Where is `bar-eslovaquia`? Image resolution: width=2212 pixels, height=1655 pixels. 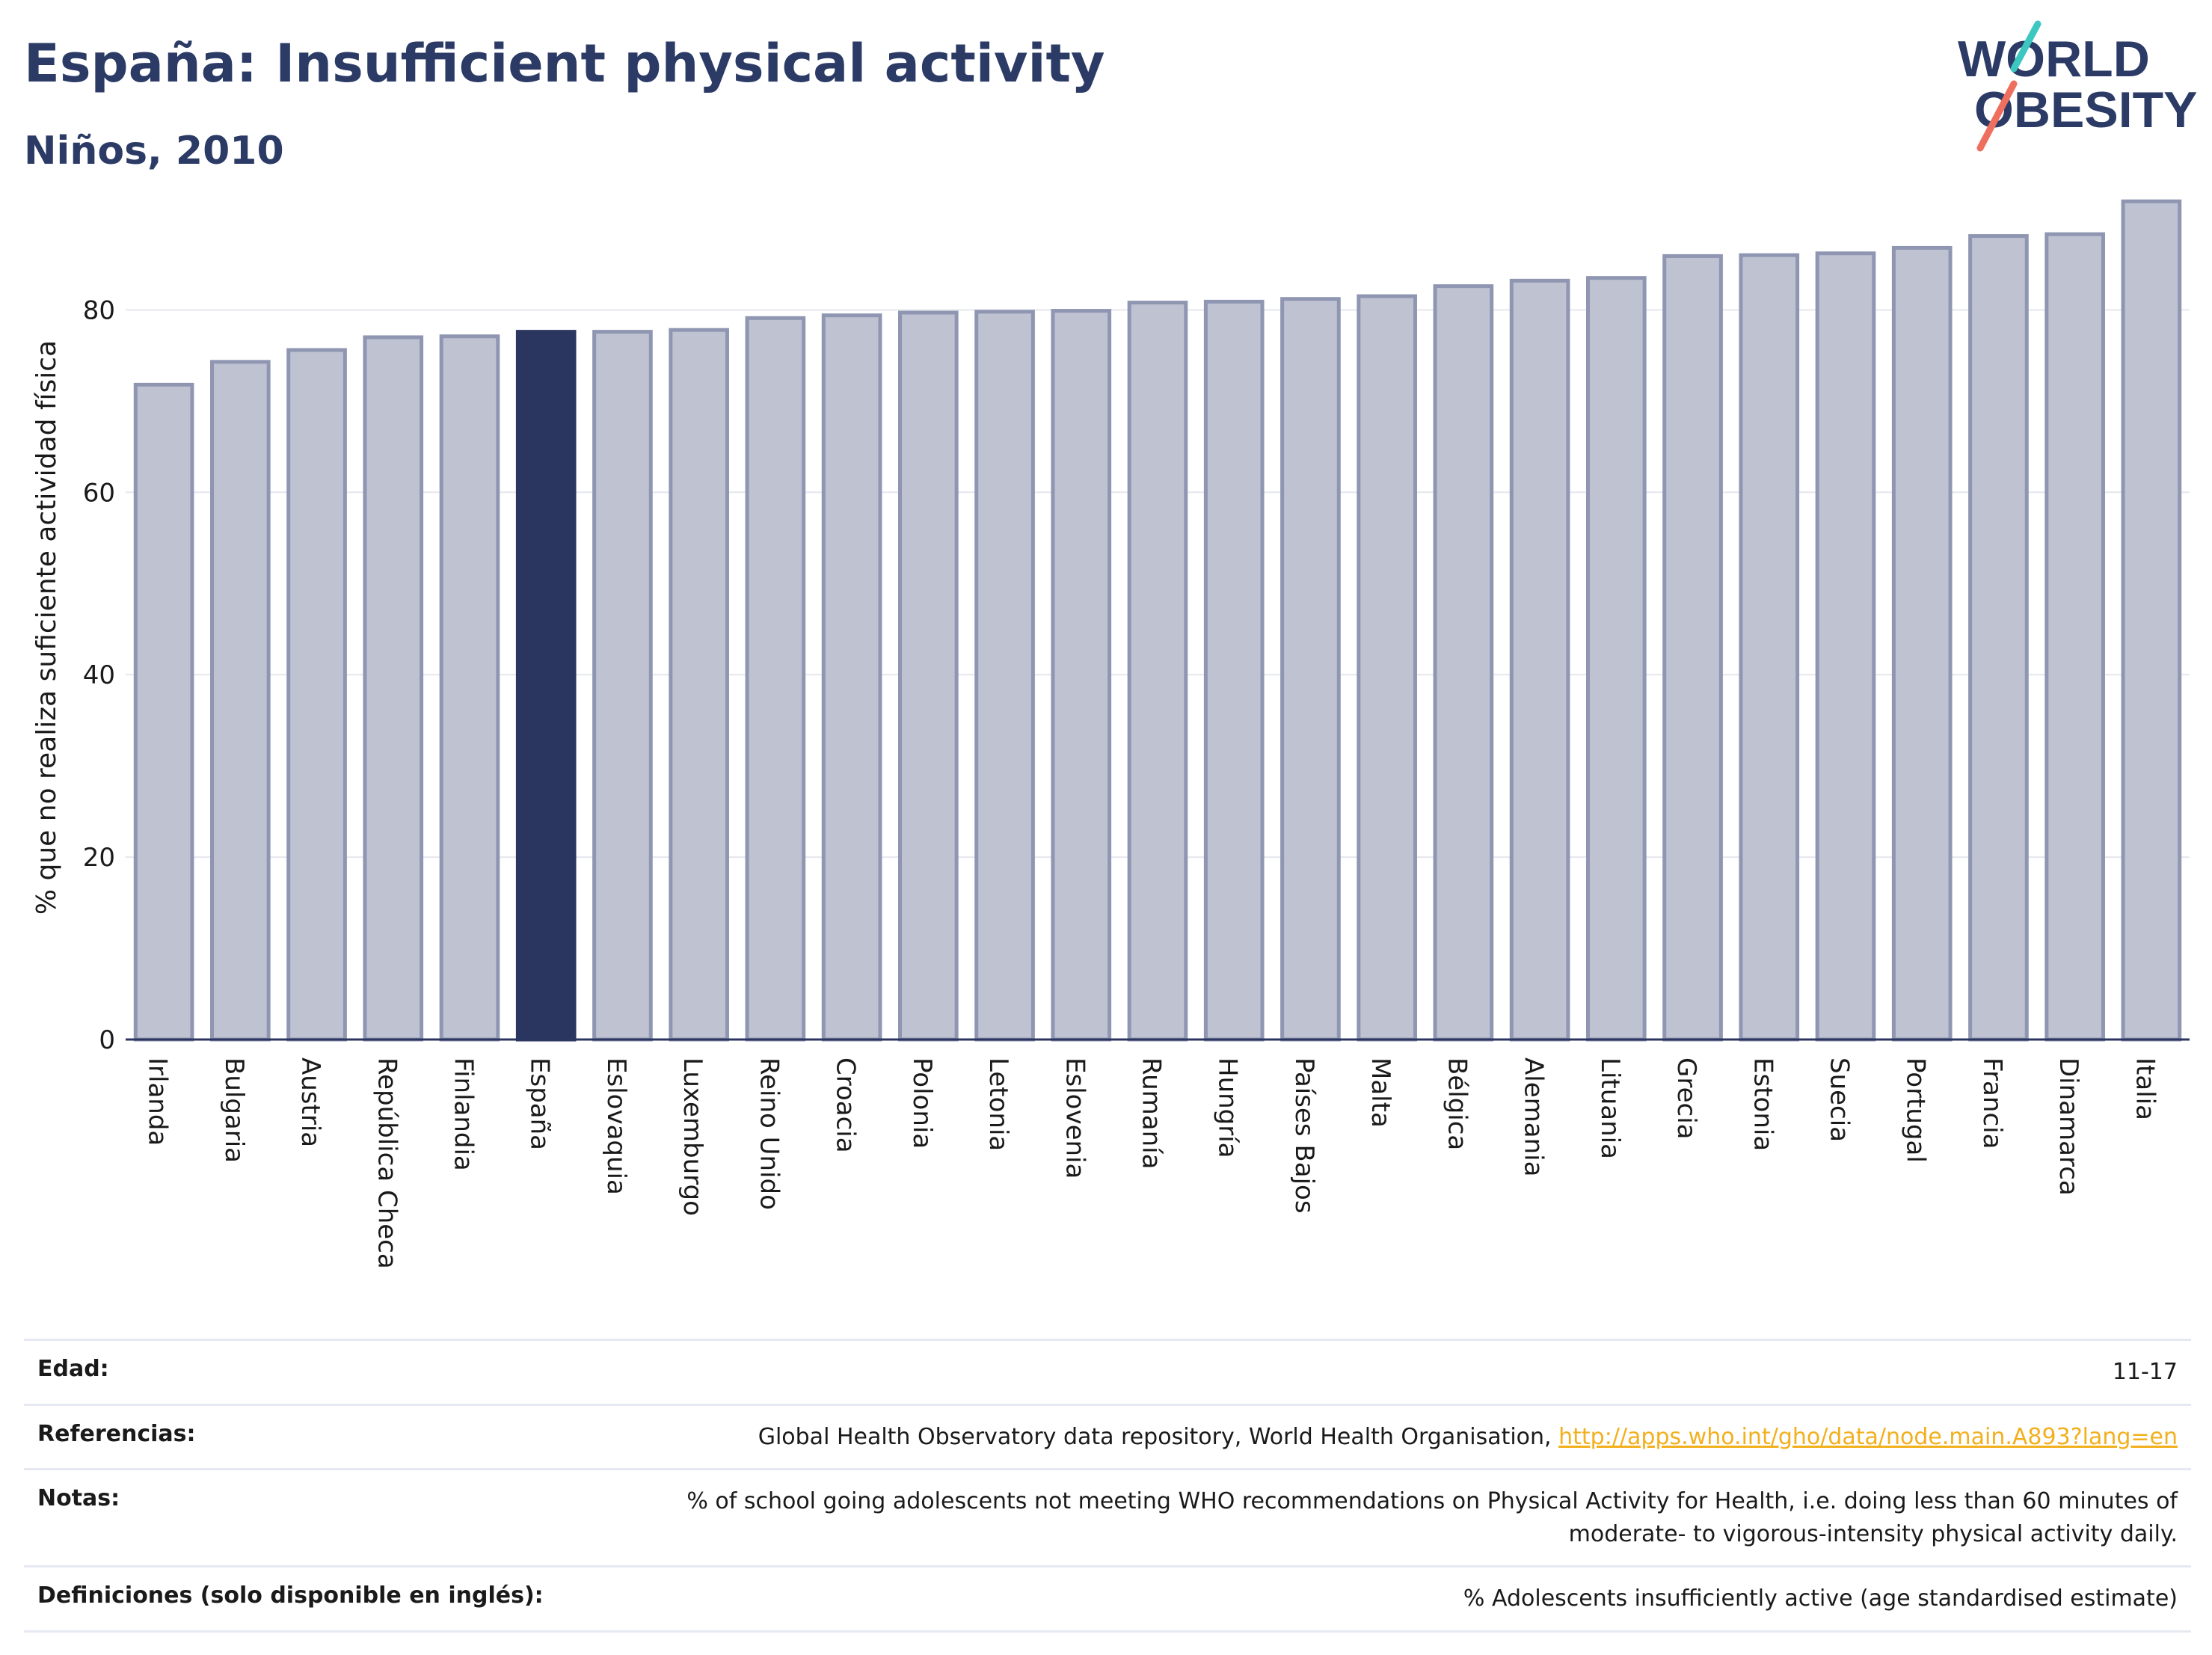
bar-eslovaquia is located at coordinates (622, 686).